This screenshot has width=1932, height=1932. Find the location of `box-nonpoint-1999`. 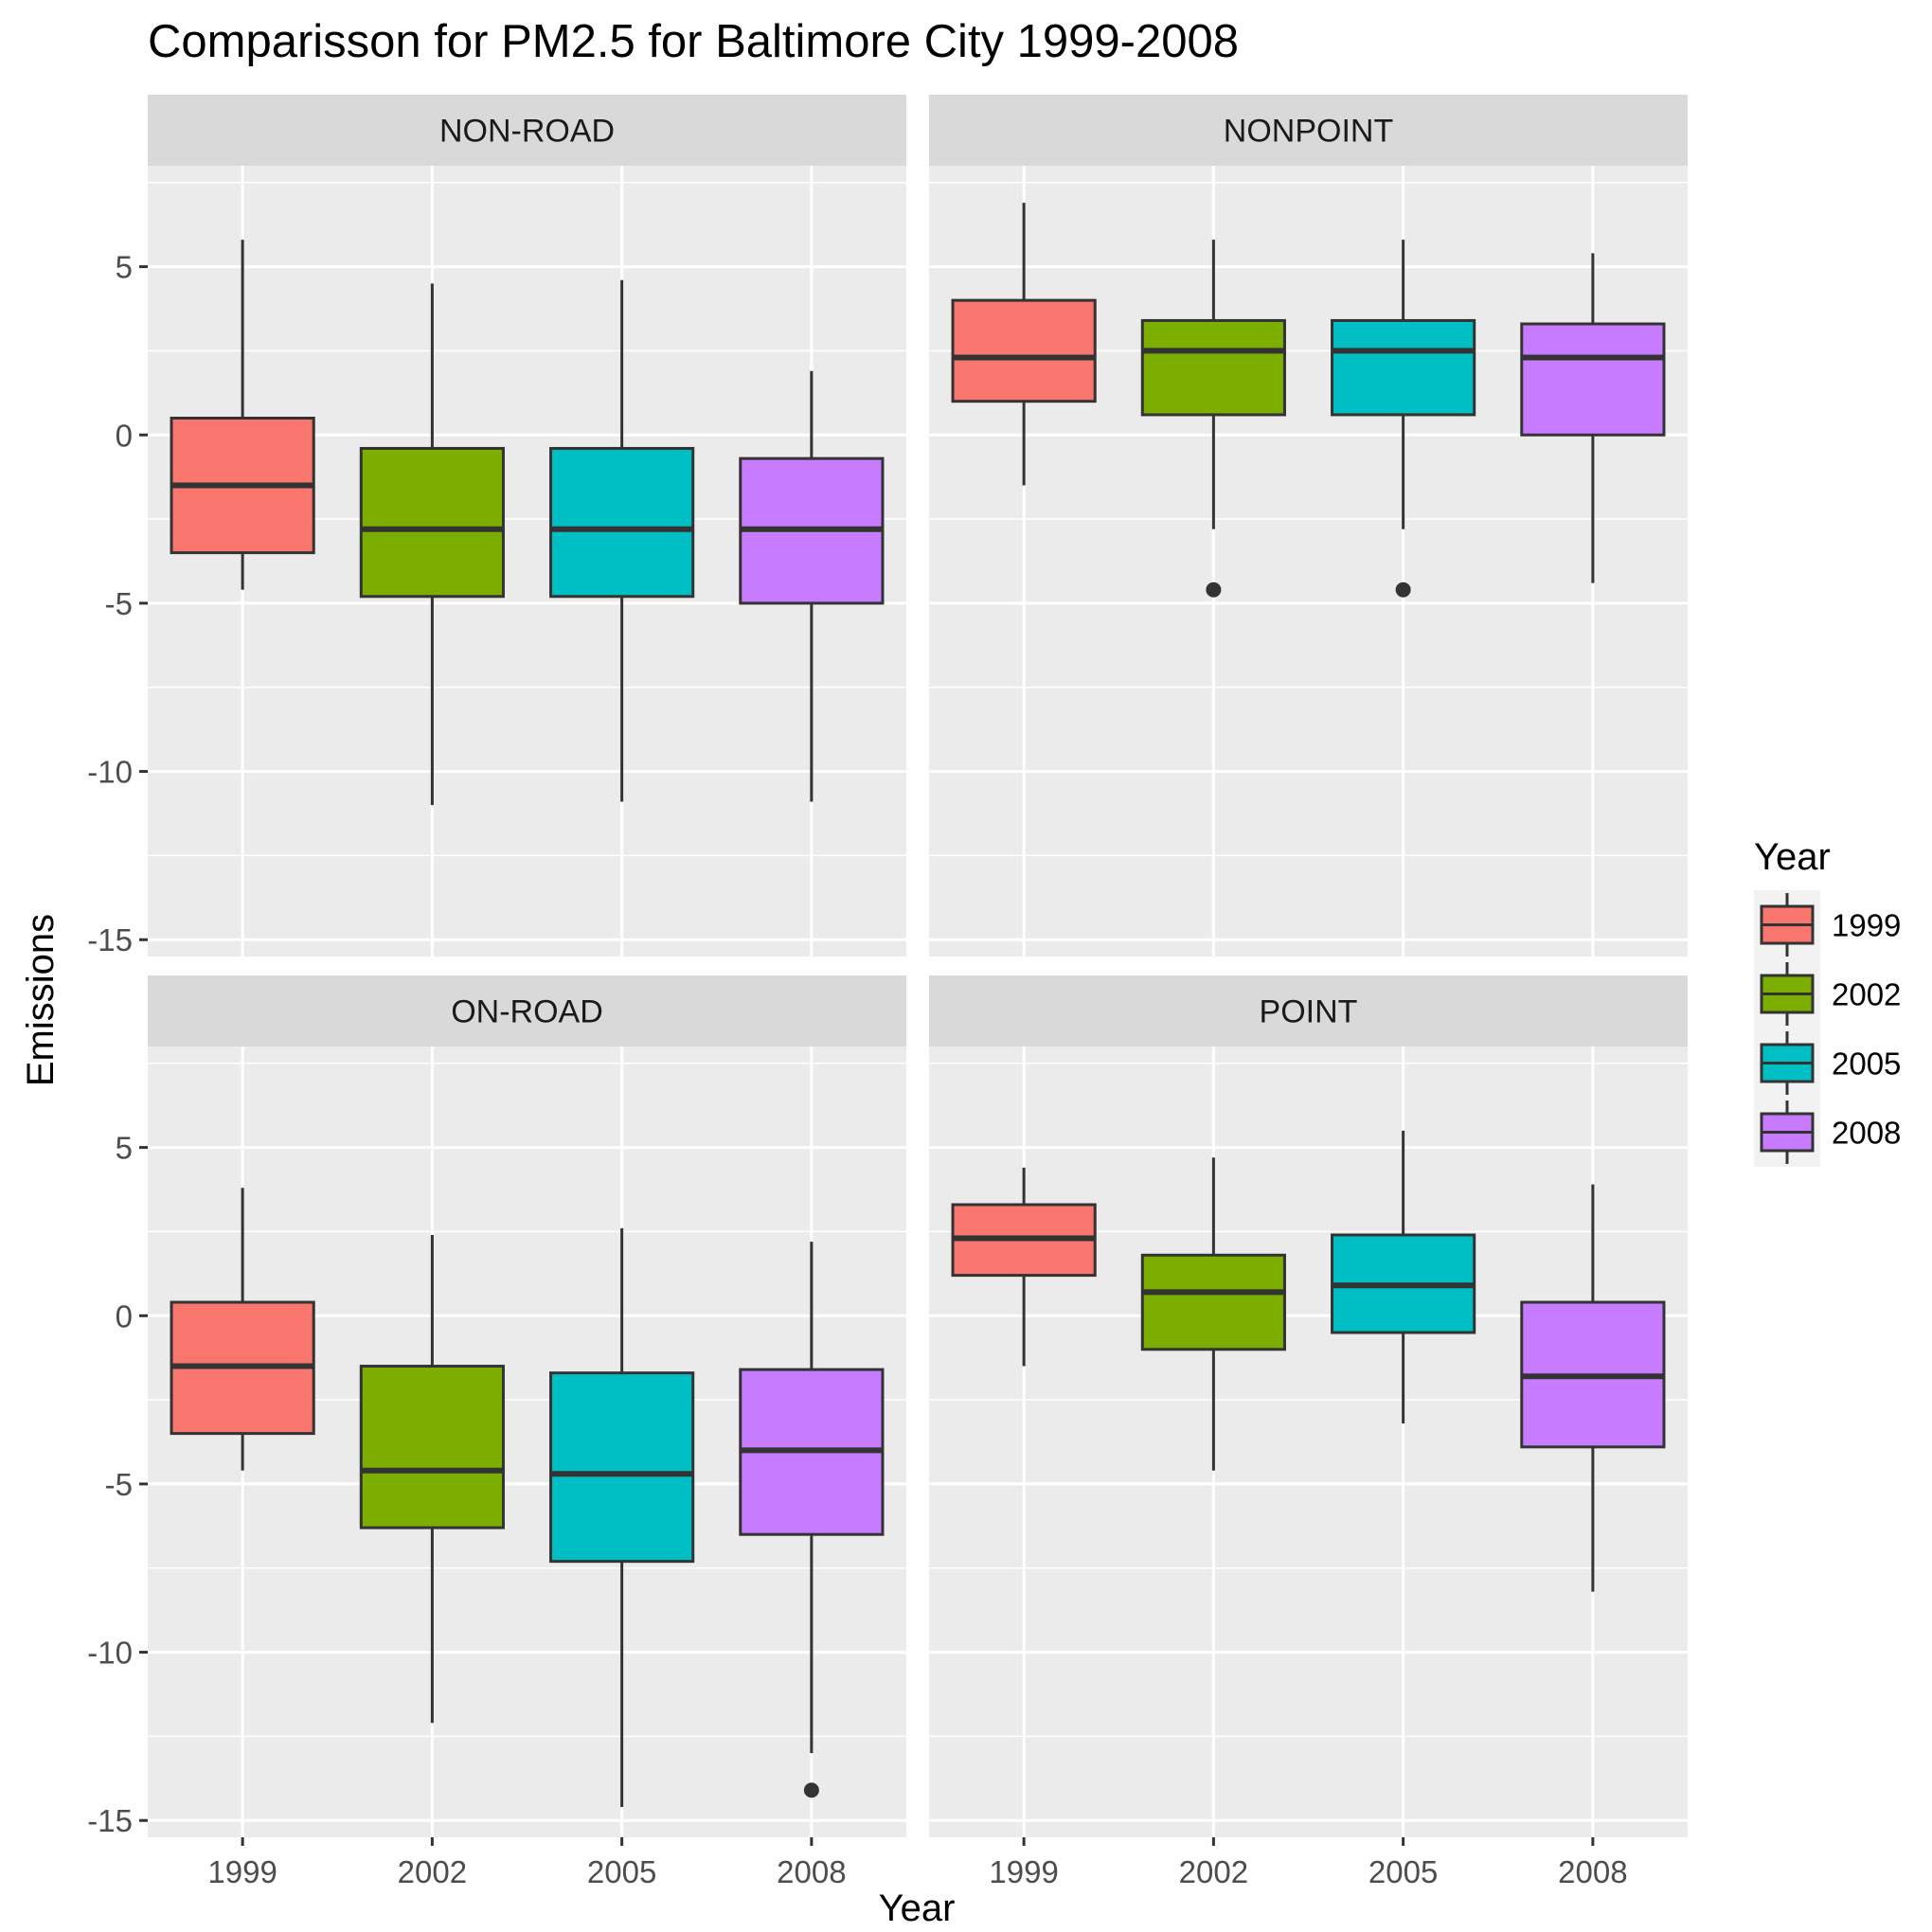

box-nonpoint-1999 is located at coordinates (1024, 344).